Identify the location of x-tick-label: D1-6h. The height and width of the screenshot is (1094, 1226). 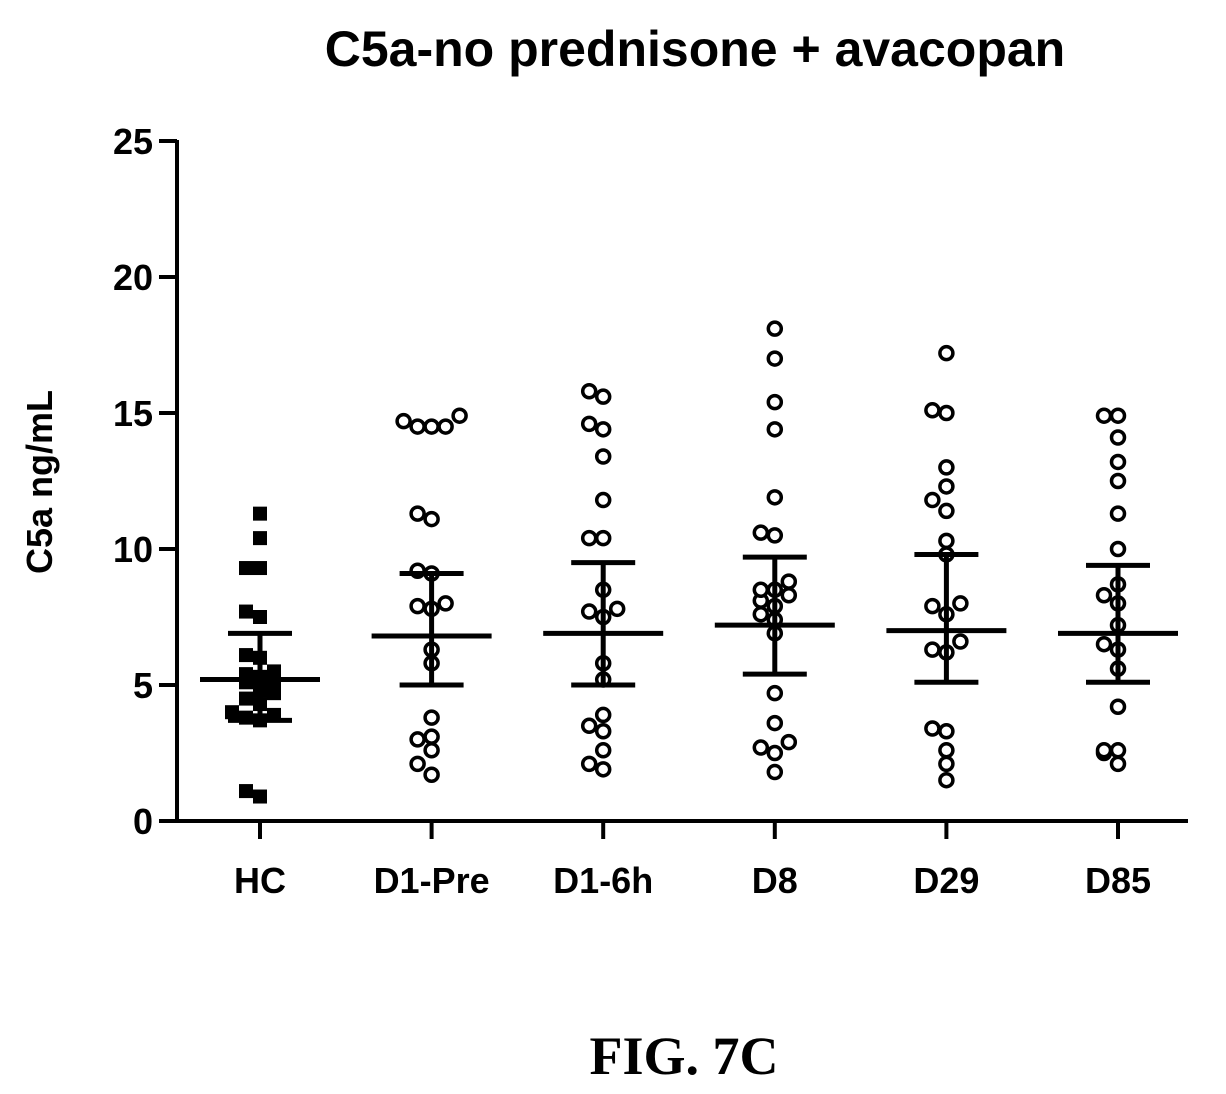
(603, 880).